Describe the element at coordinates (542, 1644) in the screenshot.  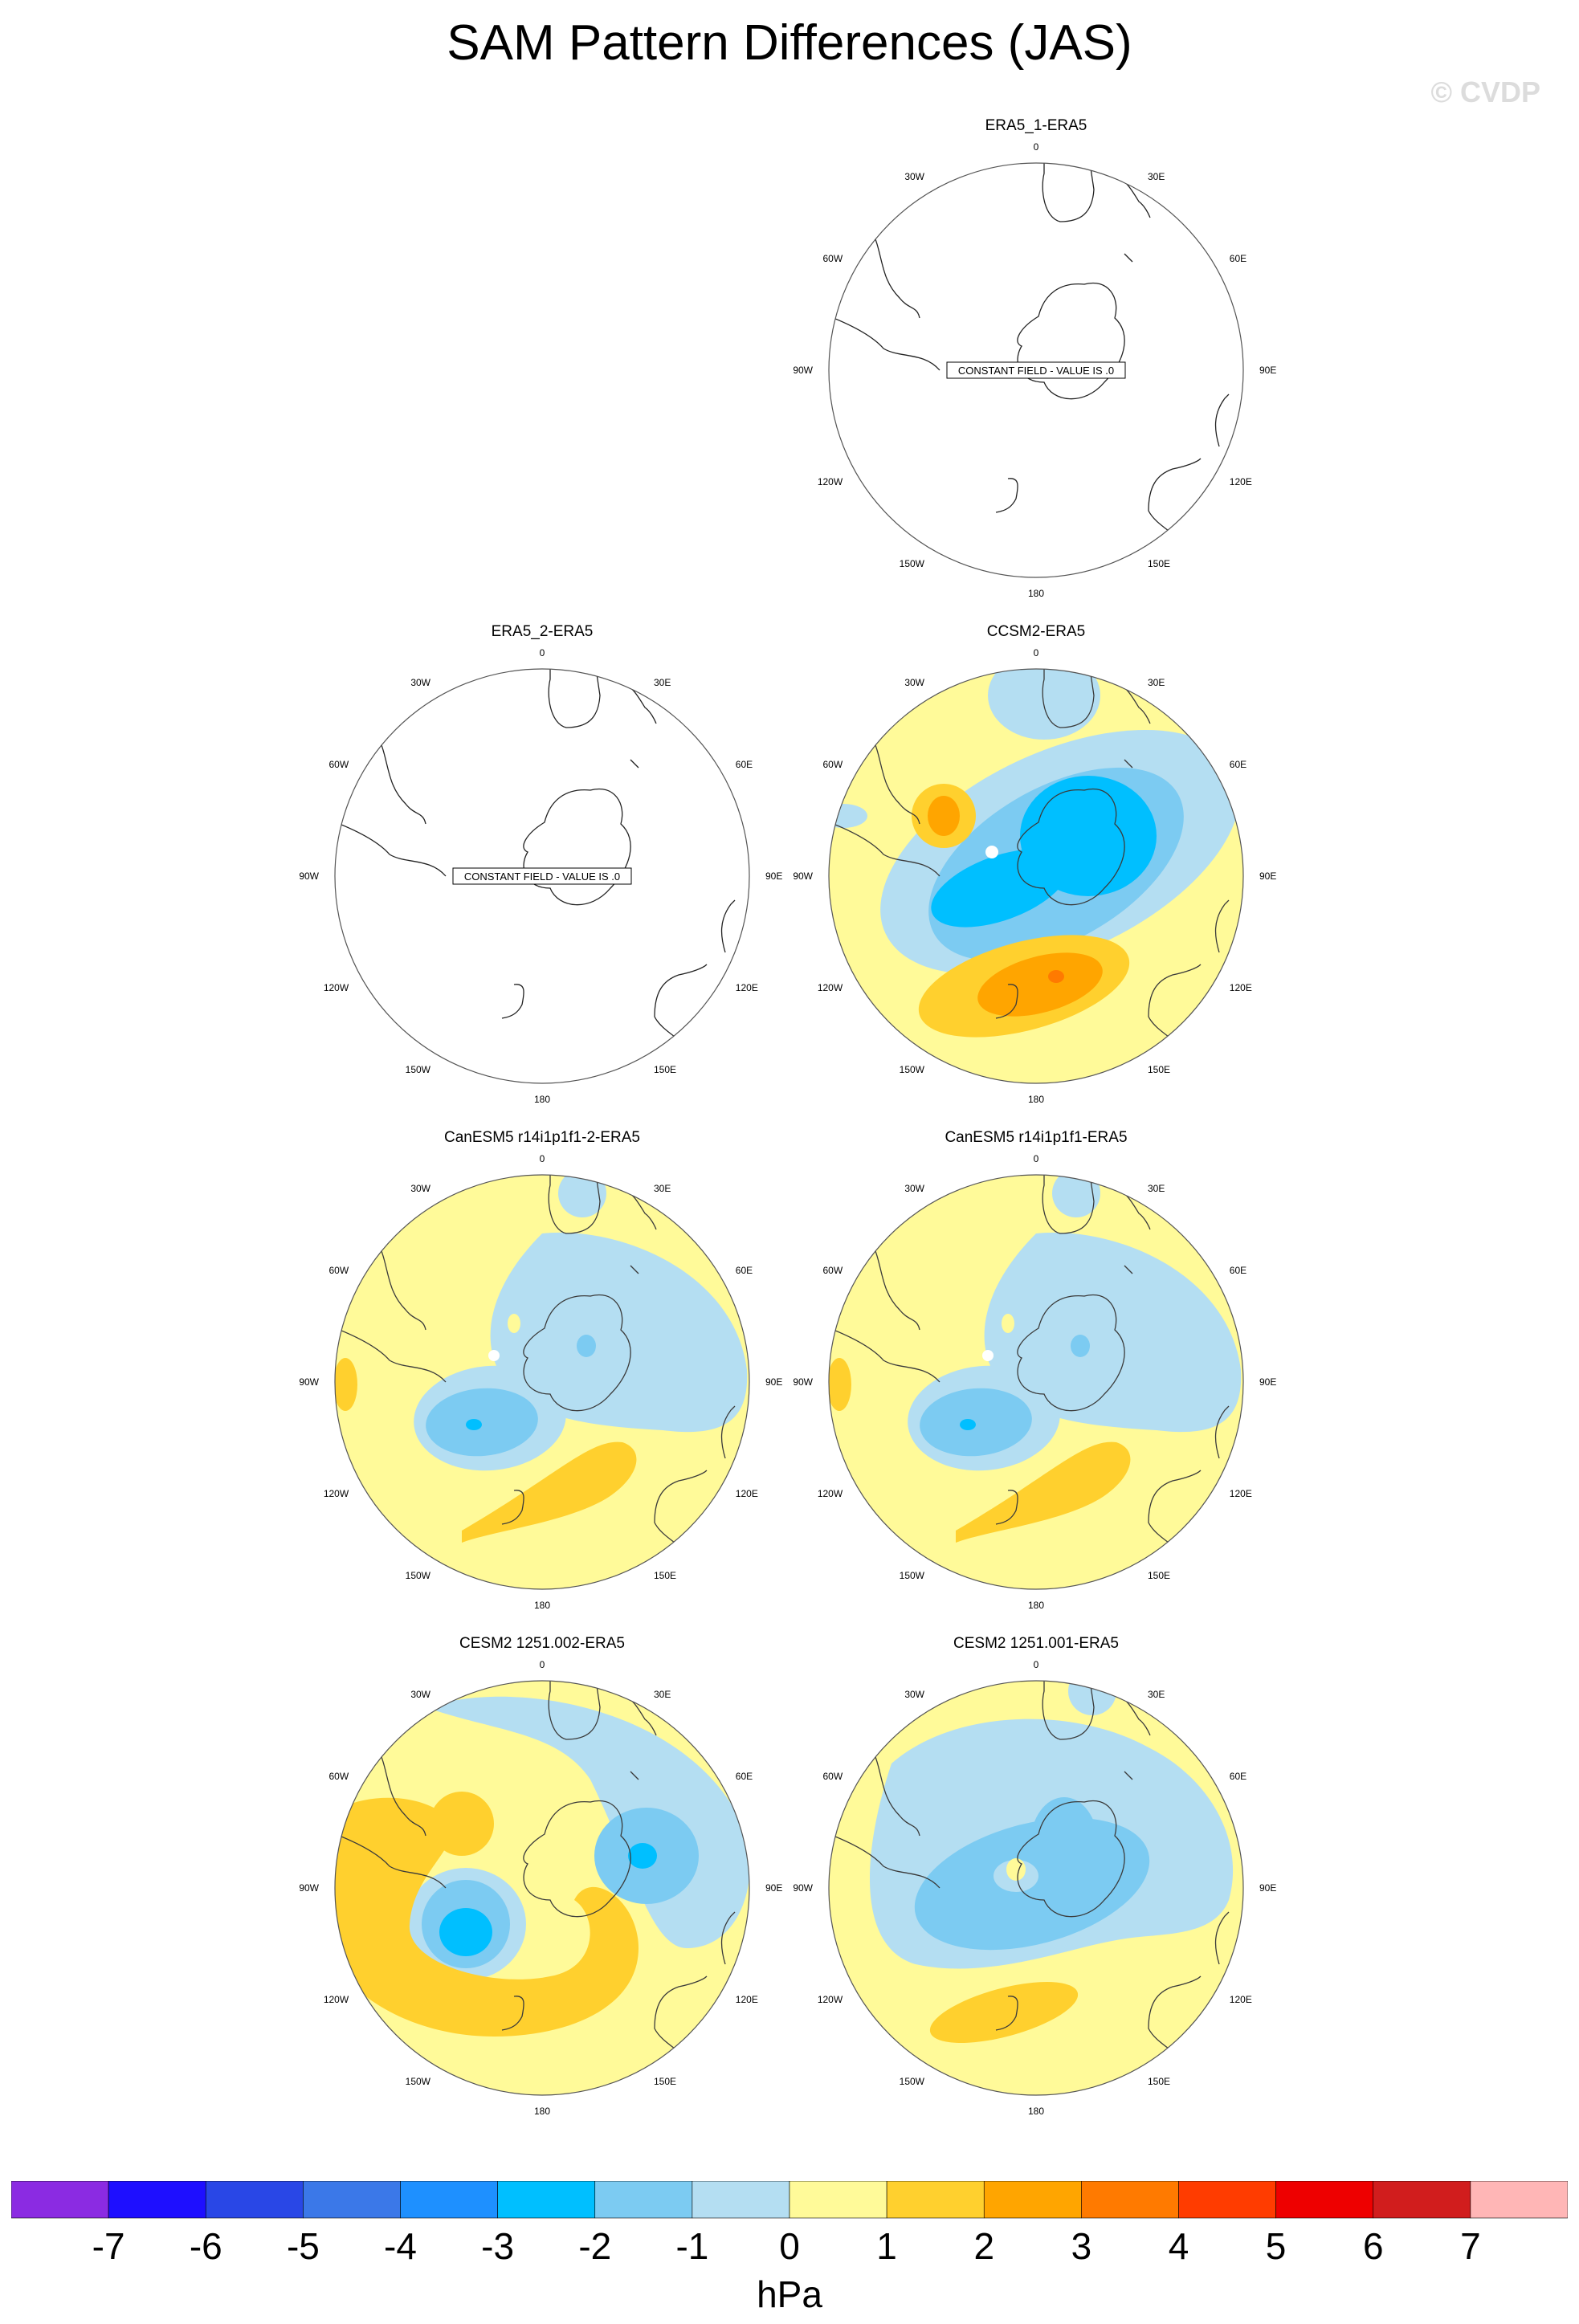
I see `panel-title: CESM2 1251.002-ERA5` at that location.